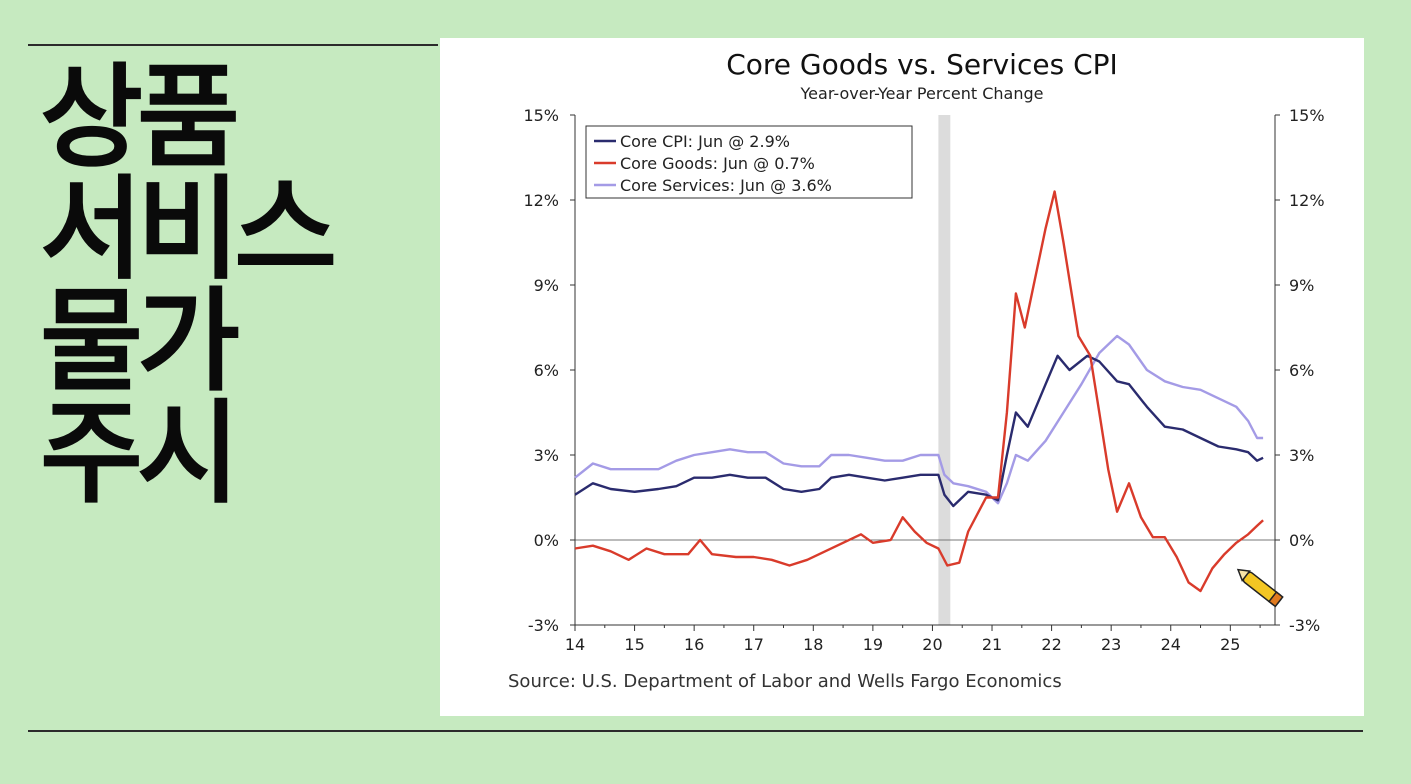 This screenshot has height=784, width=1411. Describe the element at coordinates (575, 644) in the screenshot. I see `x-tick-label: 14` at that location.